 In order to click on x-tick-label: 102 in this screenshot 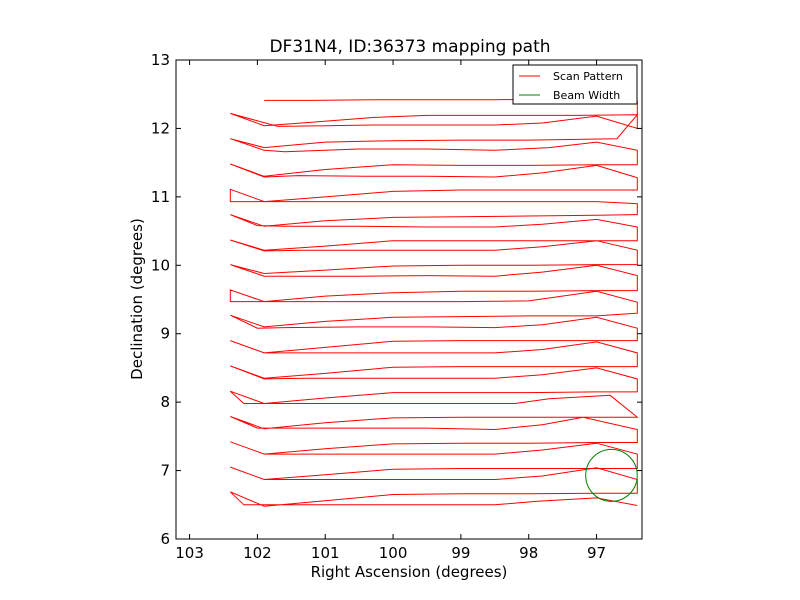, I will do `click(257, 553)`.